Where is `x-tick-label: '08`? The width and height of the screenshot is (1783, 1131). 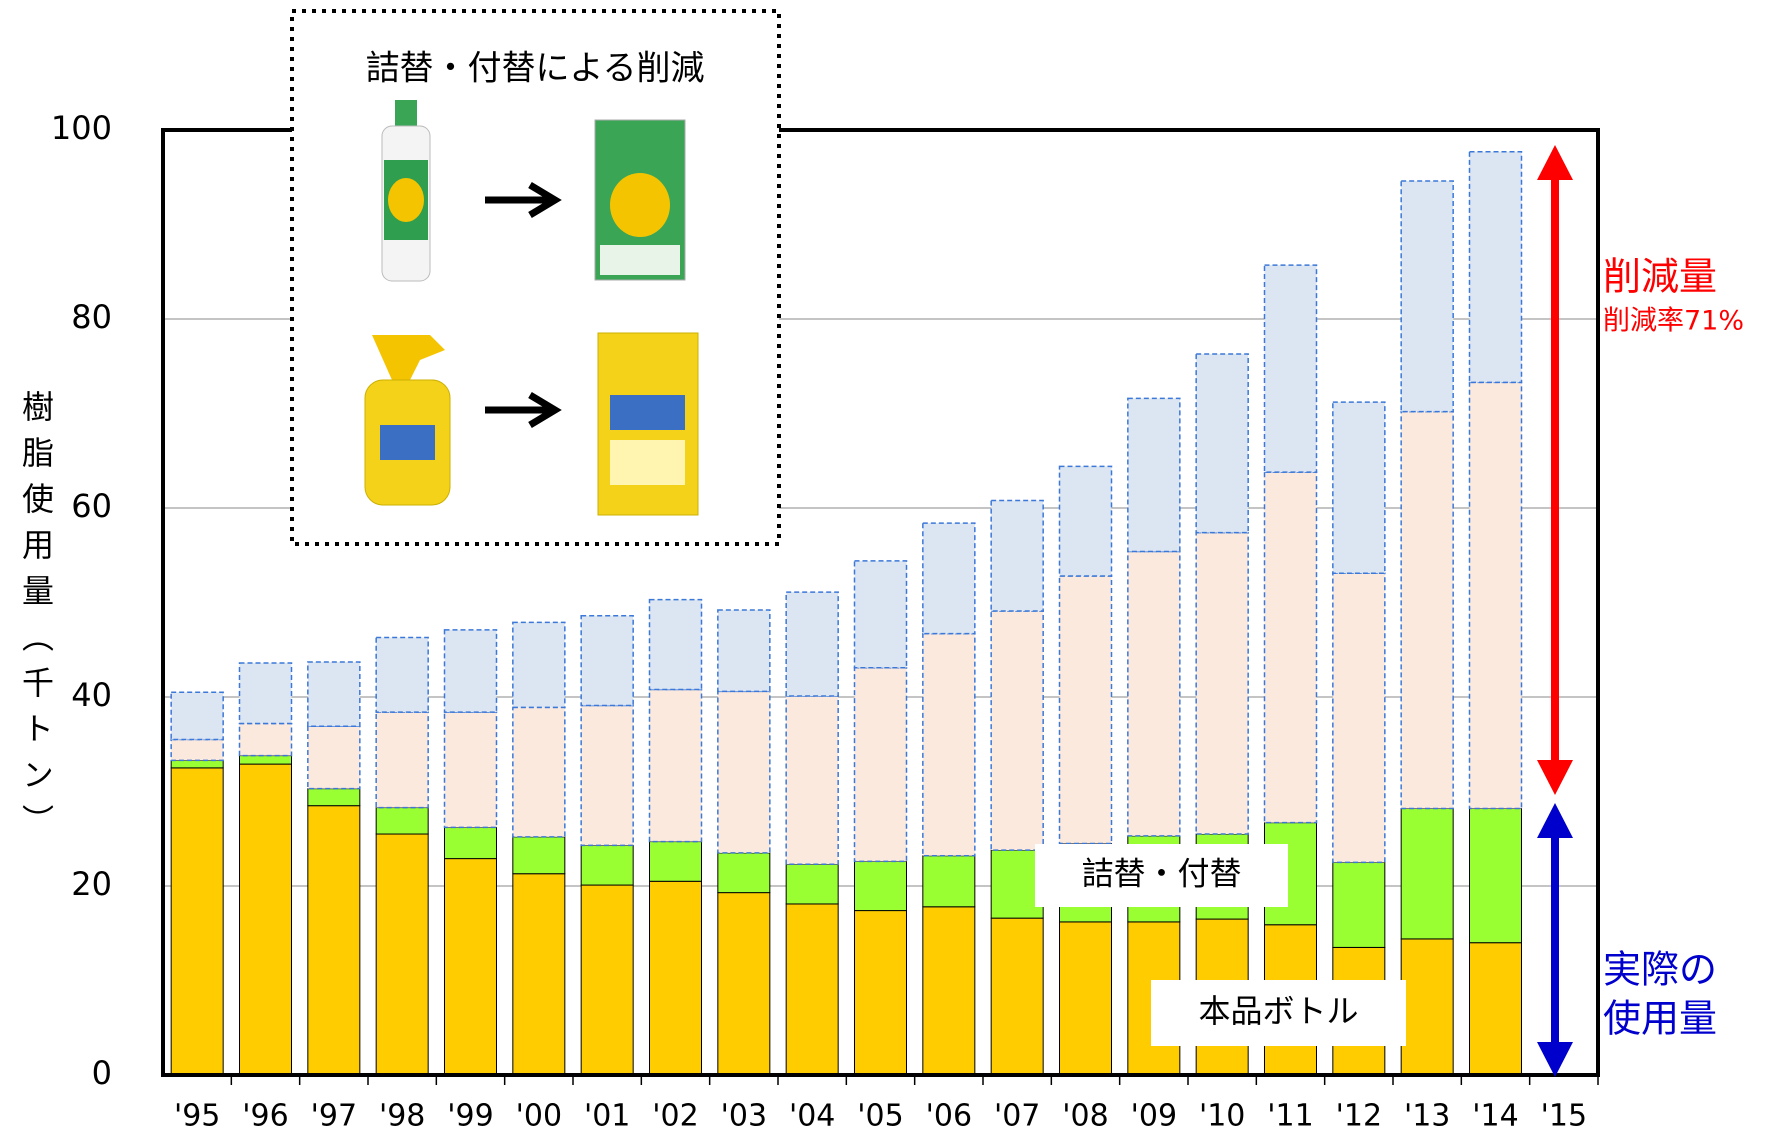
x-tick-label: '08 is located at coordinates (1085, 1115).